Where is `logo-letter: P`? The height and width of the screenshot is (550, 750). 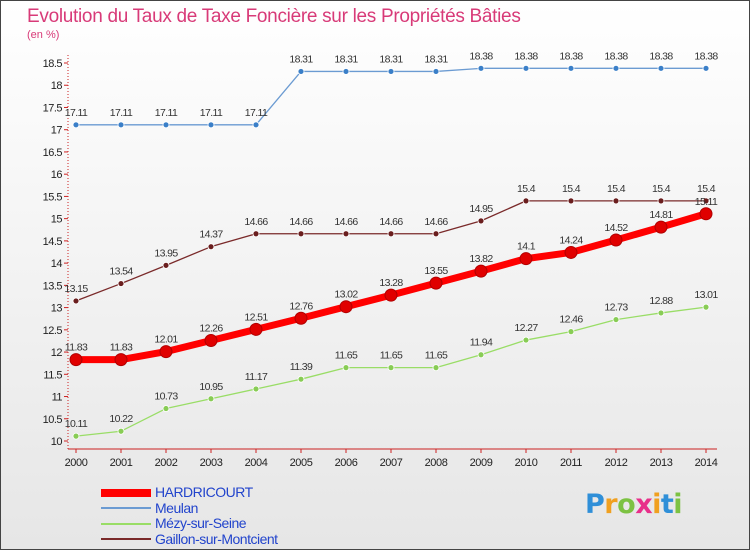
logo-letter: P is located at coordinates (595, 504).